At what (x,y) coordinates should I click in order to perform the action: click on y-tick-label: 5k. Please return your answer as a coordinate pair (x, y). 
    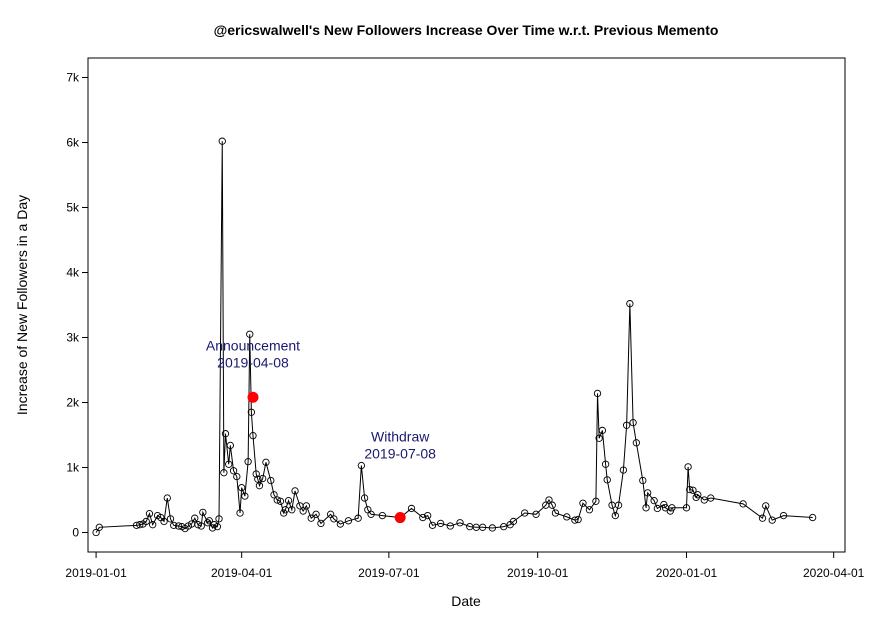
    Looking at the image, I should click on (73, 208).